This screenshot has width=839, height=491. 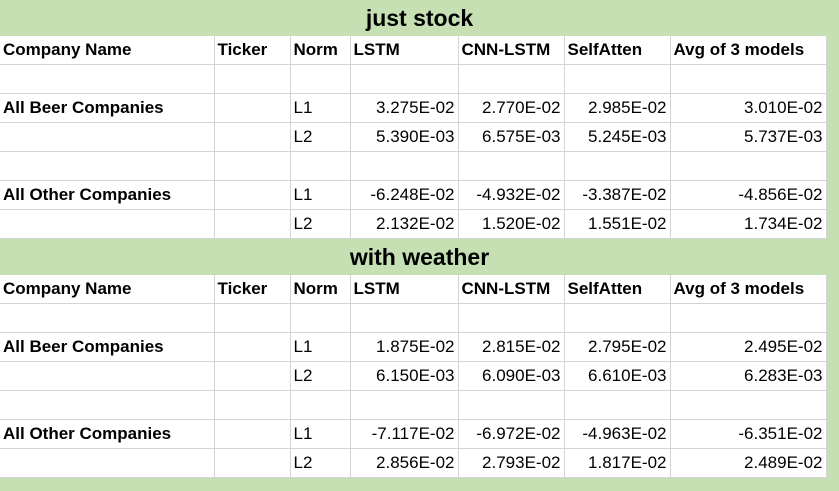 I want to click on avg-cell: -6.351E-02, so click(x=748, y=434).